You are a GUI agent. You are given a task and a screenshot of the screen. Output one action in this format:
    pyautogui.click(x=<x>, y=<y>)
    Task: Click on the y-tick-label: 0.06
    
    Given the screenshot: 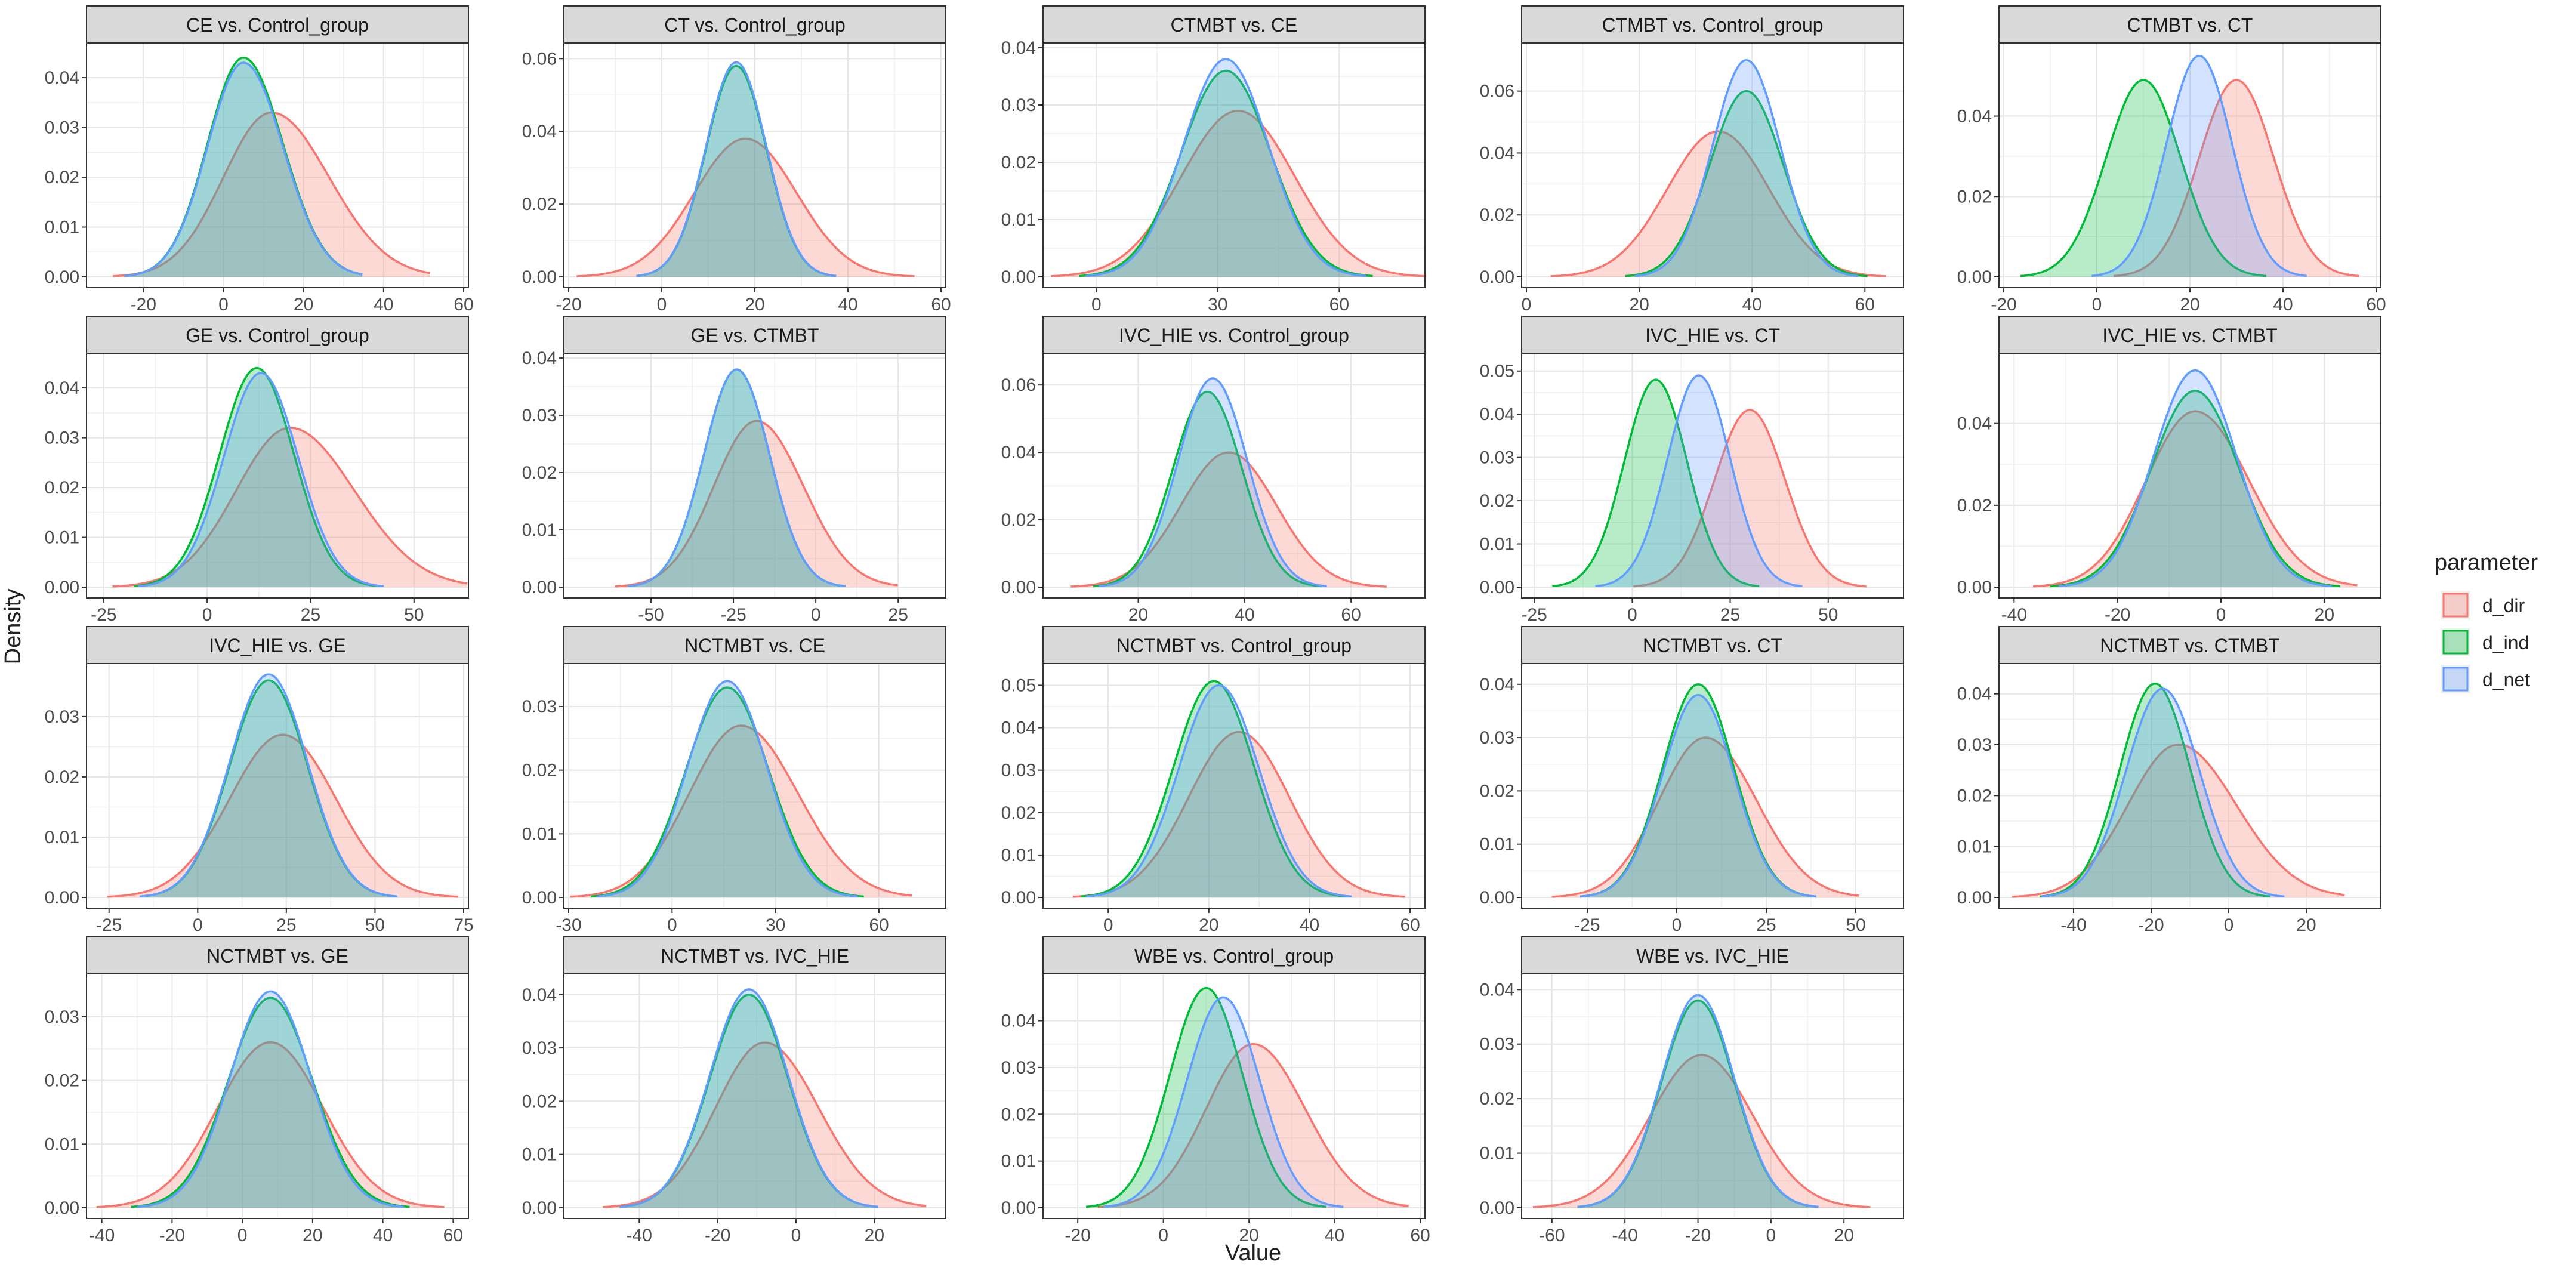 What is the action you would take?
    pyautogui.click(x=539, y=59)
    